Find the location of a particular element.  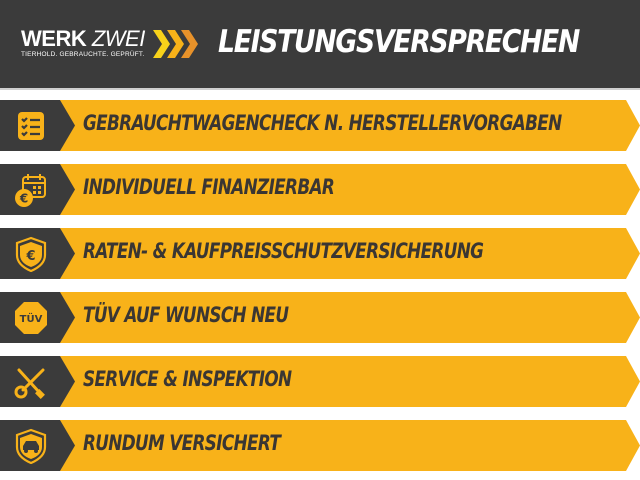

list-item: € INDIVIDUELL FINANZIERBAR is located at coordinates (320, 189).